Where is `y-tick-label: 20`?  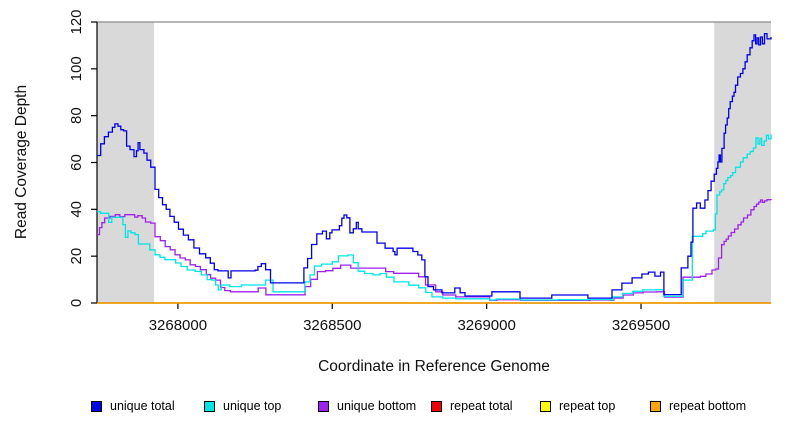 y-tick-label: 20 is located at coordinates (76, 256).